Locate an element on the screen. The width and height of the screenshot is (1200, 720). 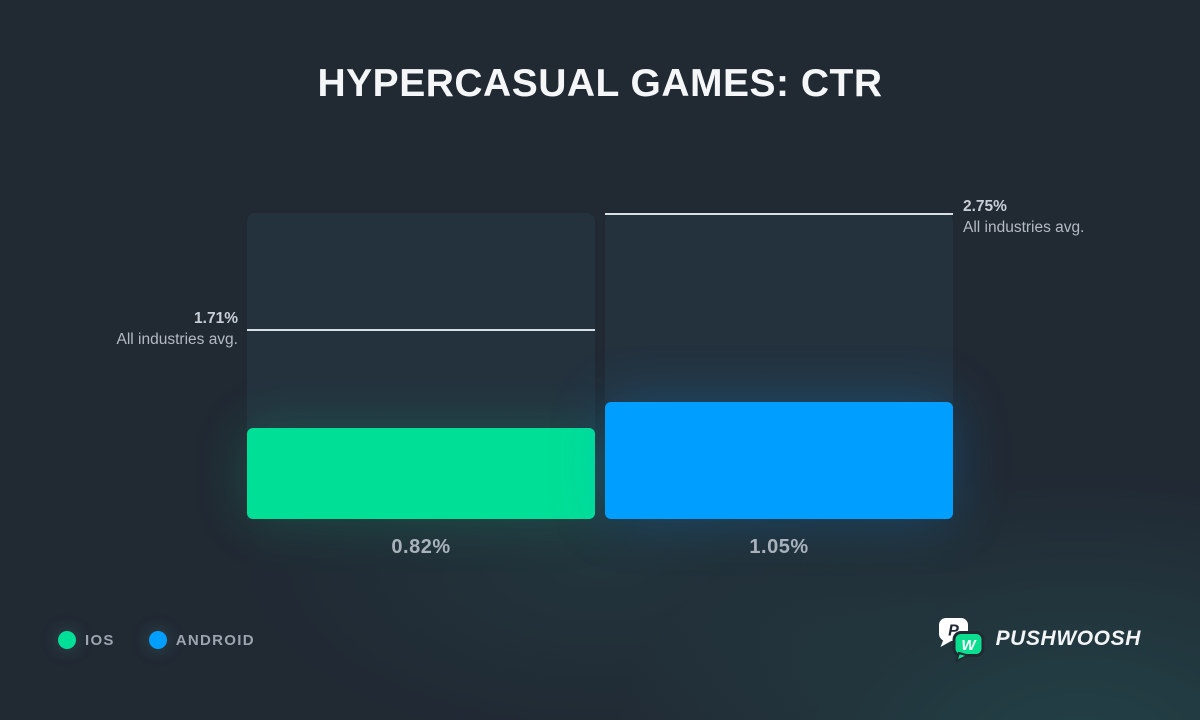
brand-name: PUSHWOOSH is located at coordinates (1068, 638).